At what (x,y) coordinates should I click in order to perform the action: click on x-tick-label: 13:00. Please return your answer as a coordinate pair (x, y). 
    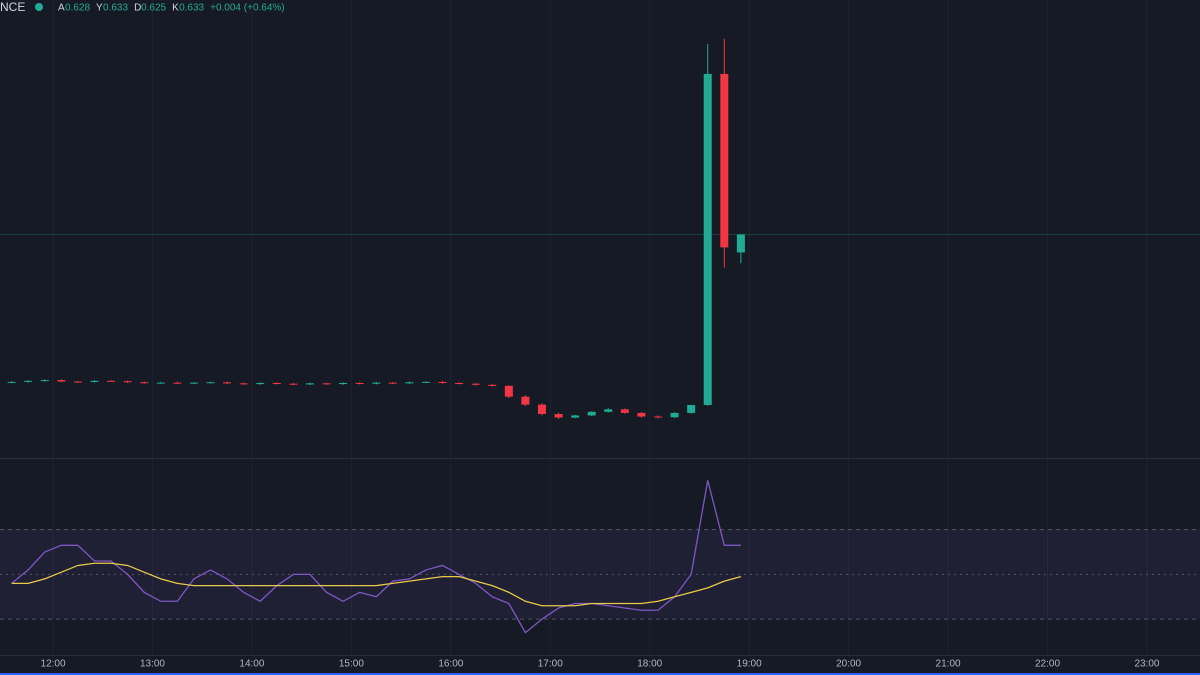
    Looking at the image, I should click on (152, 664).